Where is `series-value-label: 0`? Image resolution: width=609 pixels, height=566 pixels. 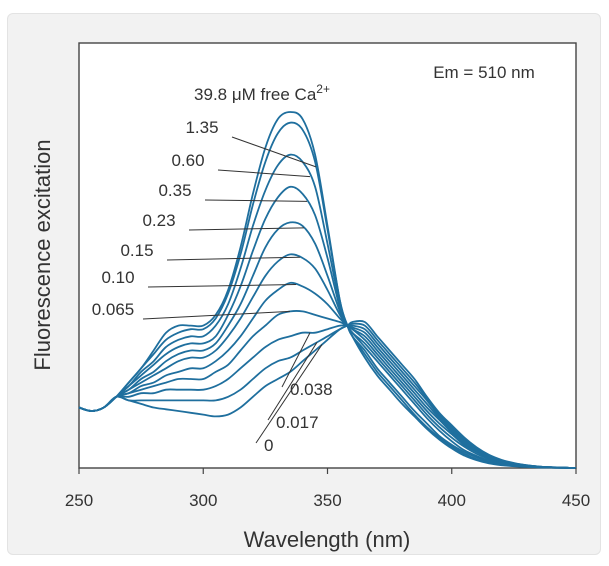 series-value-label: 0 is located at coordinates (268, 445).